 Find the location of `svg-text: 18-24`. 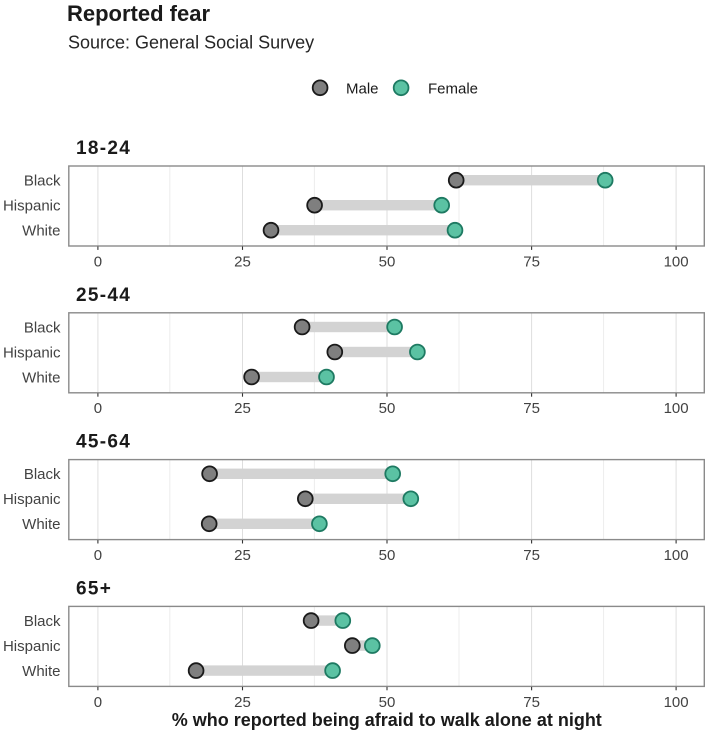

svg-text: 18-24 is located at coordinates (103, 148).